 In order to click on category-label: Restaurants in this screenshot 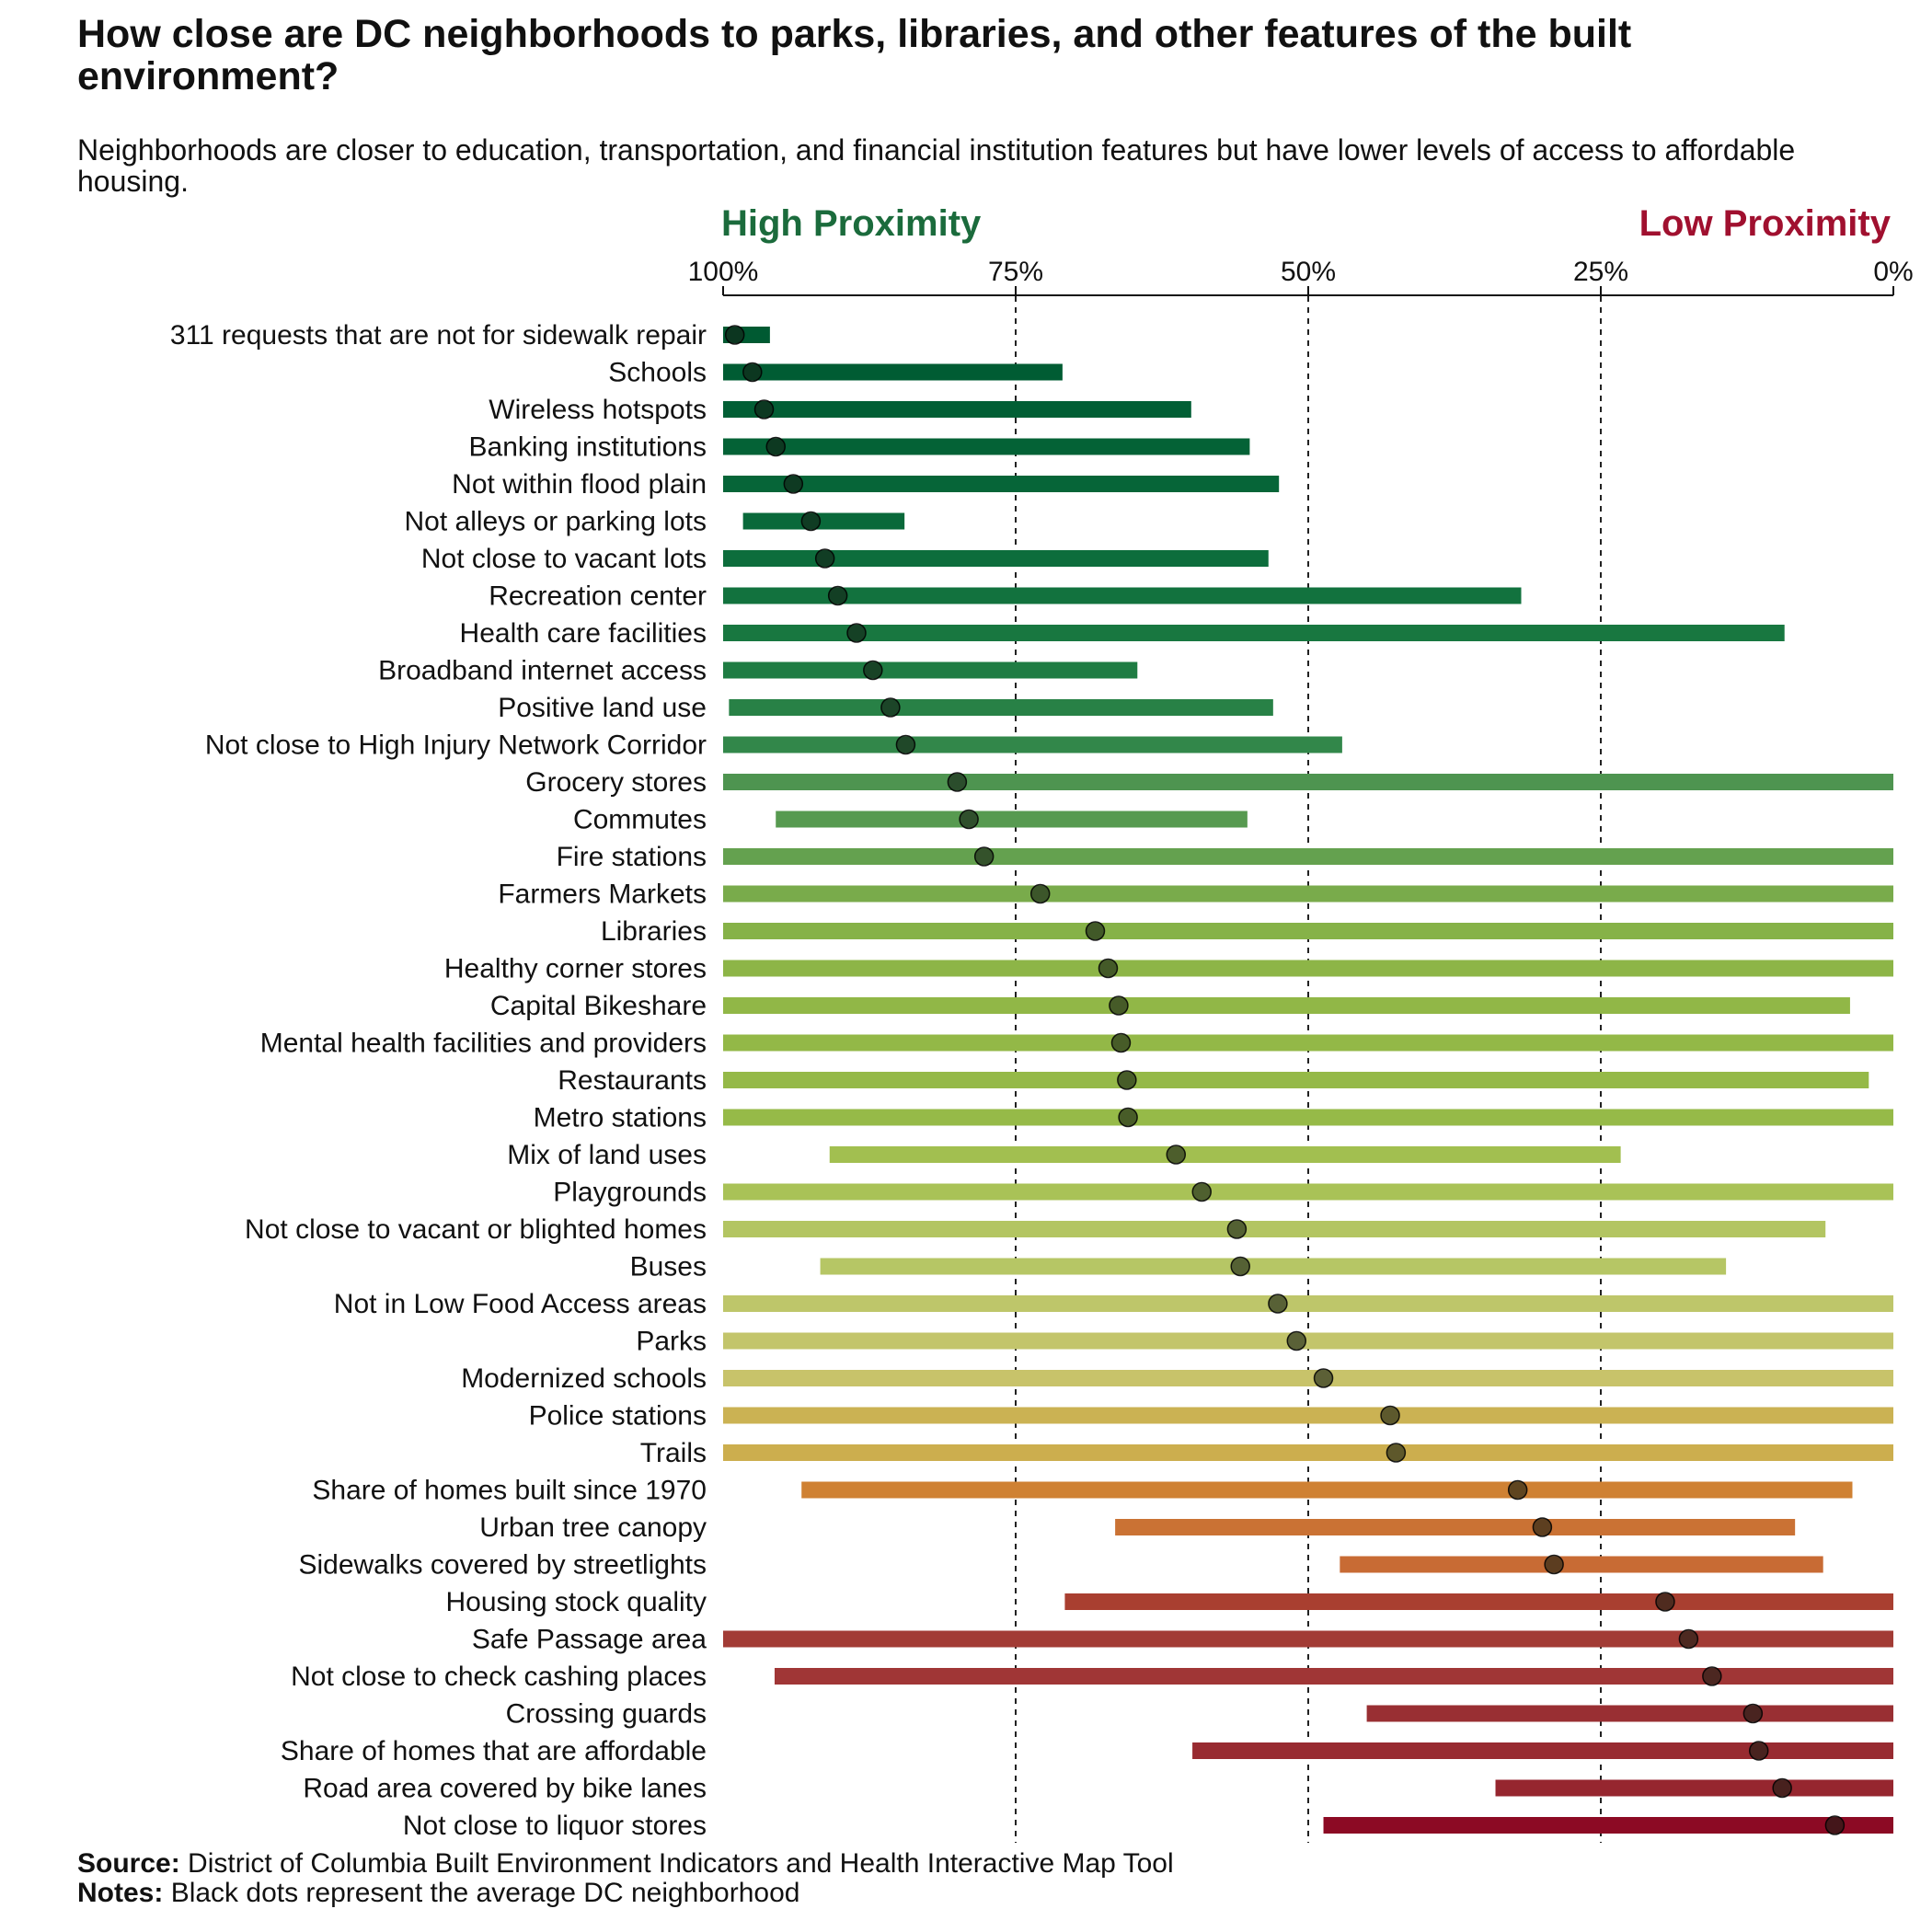, I will do `click(632, 1080)`.